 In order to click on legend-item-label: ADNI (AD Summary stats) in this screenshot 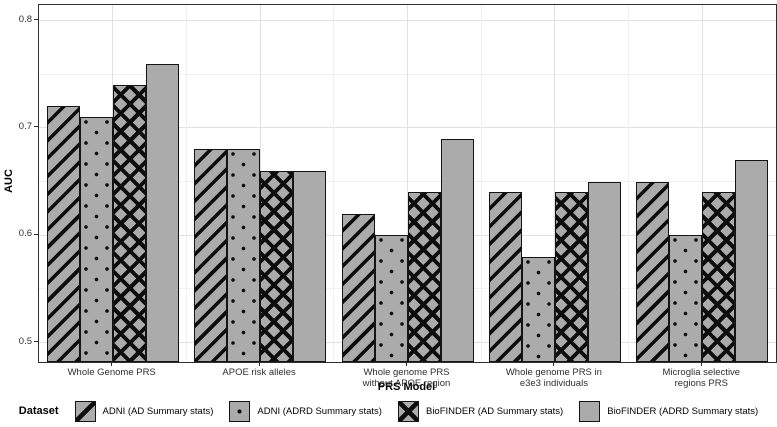, I will do `click(158, 411)`.